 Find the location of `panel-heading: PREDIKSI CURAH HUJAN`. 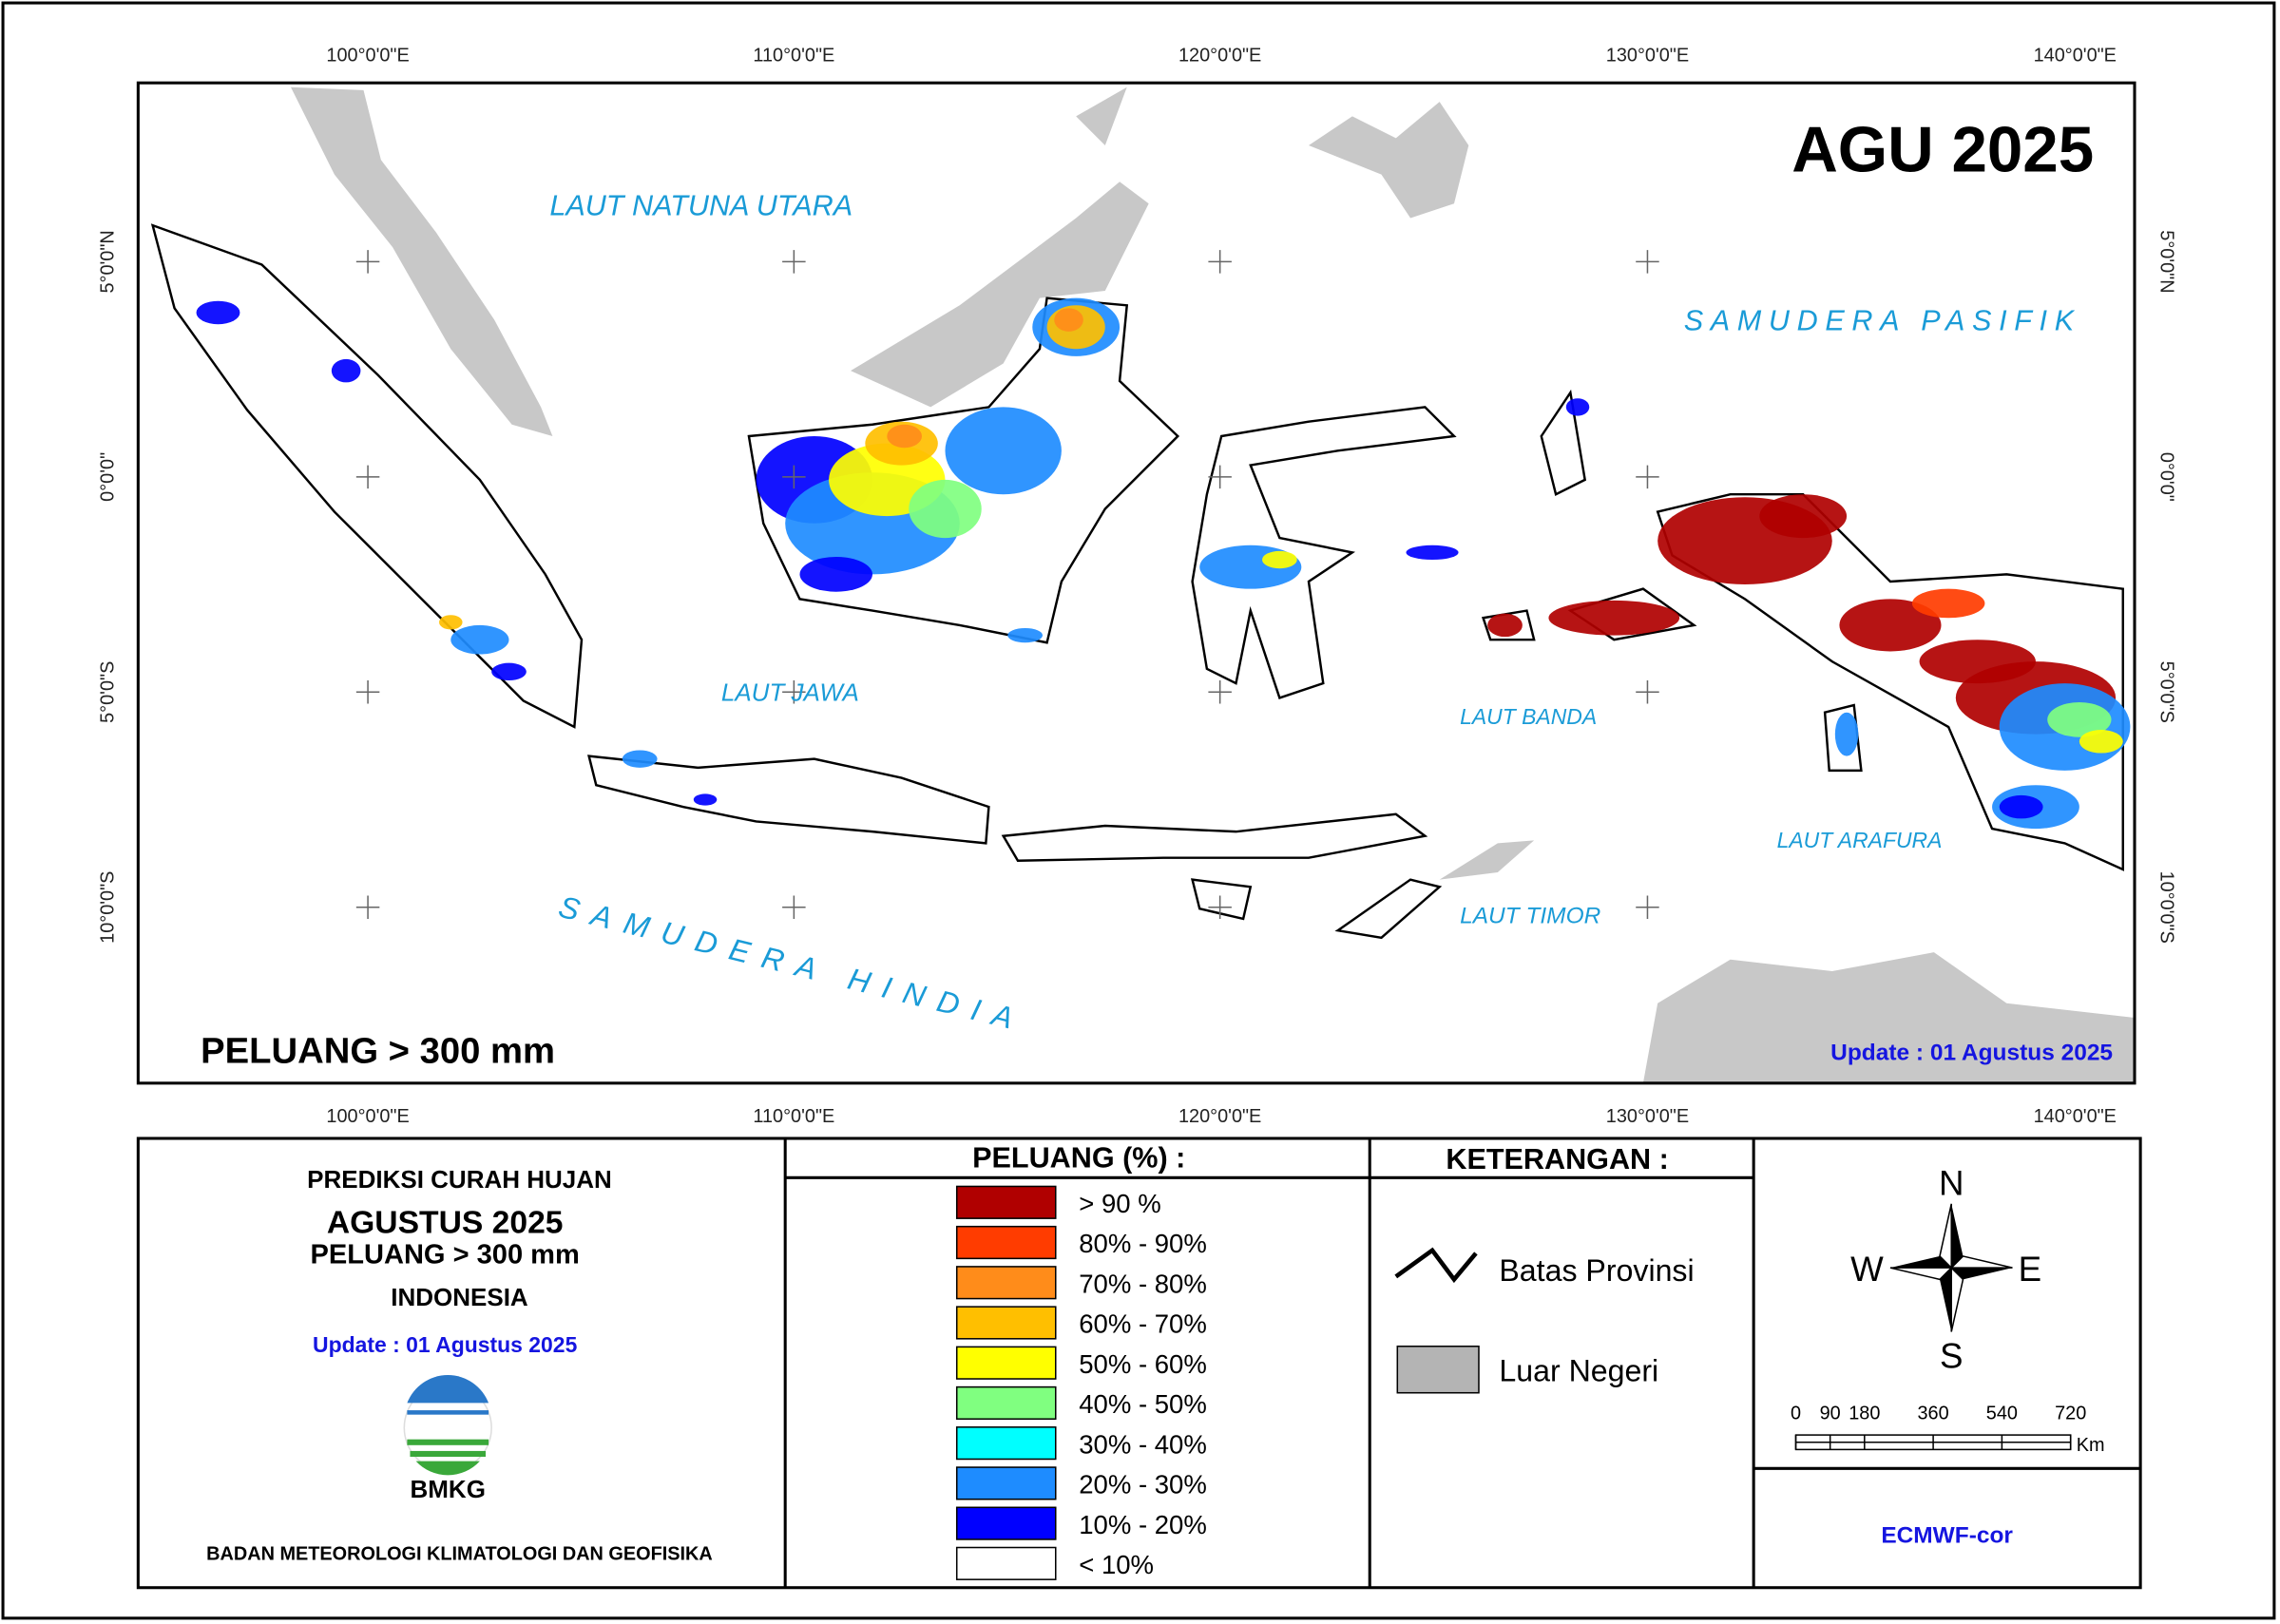

panel-heading: PREDIKSI CURAH HUJAN is located at coordinates (459, 1179).